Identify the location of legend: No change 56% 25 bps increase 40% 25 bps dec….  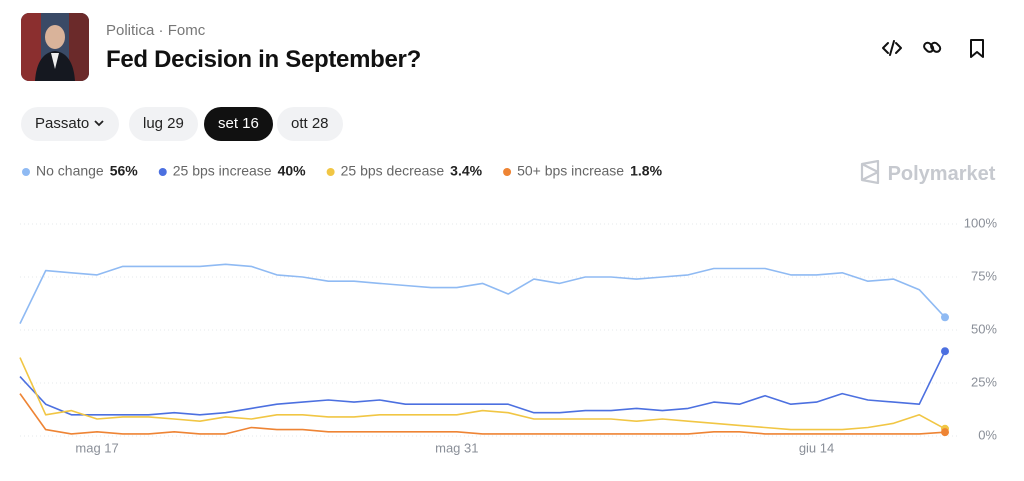
(342, 171).